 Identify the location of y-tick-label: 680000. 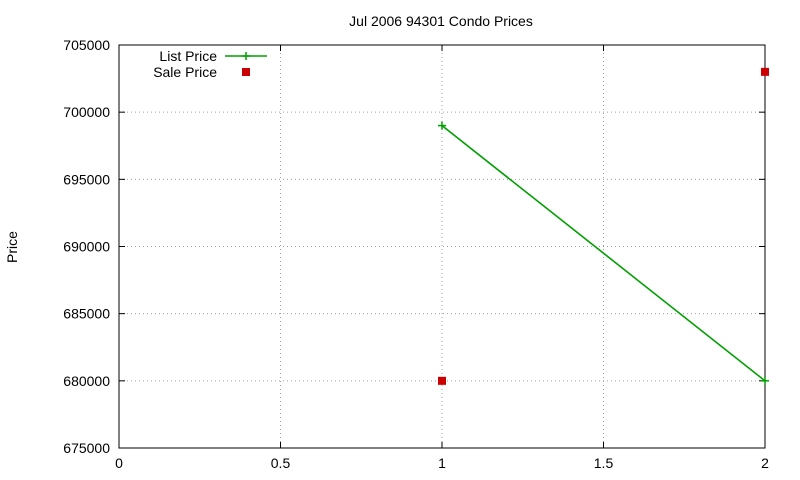
(86, 381).